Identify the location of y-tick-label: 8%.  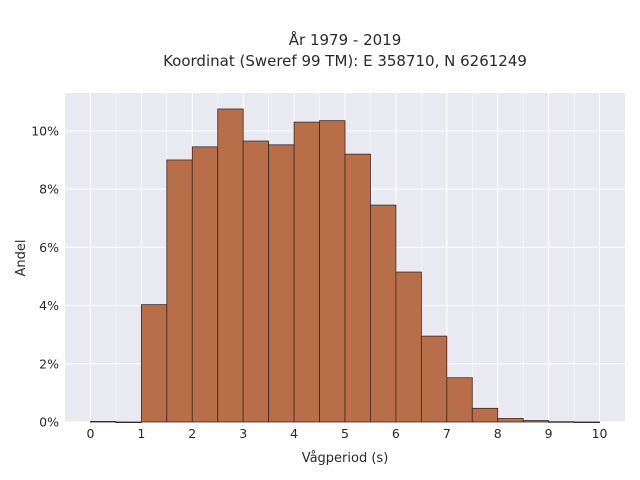
(49, 189).